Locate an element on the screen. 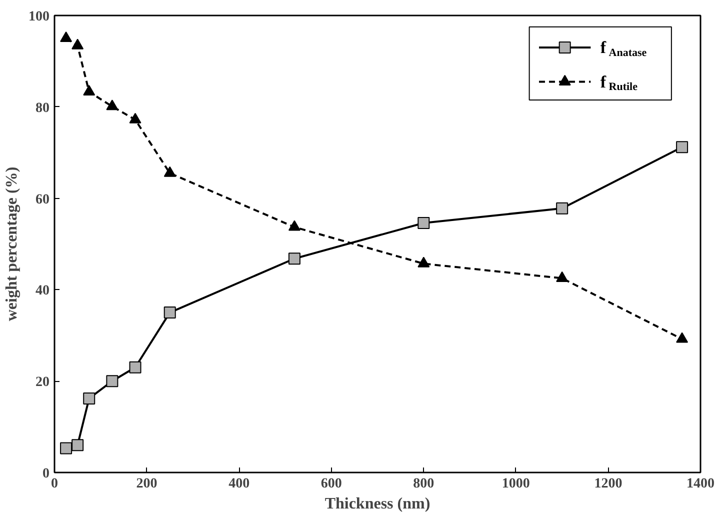 This screenshot has width=726, height=523. y-axis-title: weight percentage (%) is located at coordinates (12, 244).